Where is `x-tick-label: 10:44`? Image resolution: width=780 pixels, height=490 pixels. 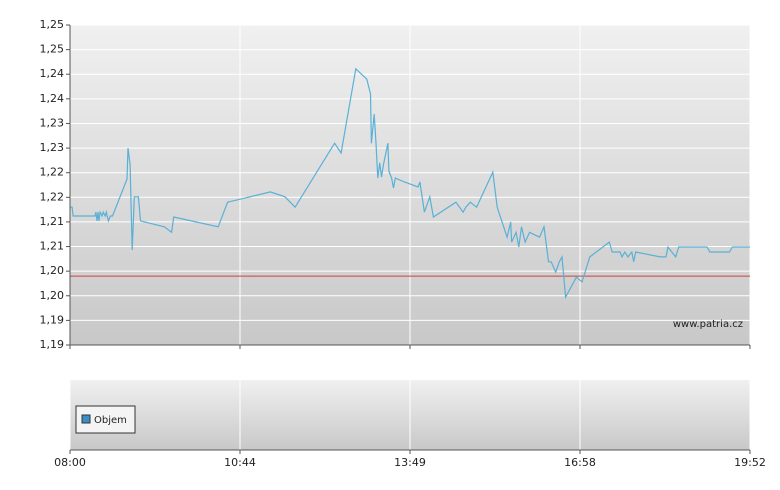 x-tick-label: 10:44 is located at coordinates (240, 462).